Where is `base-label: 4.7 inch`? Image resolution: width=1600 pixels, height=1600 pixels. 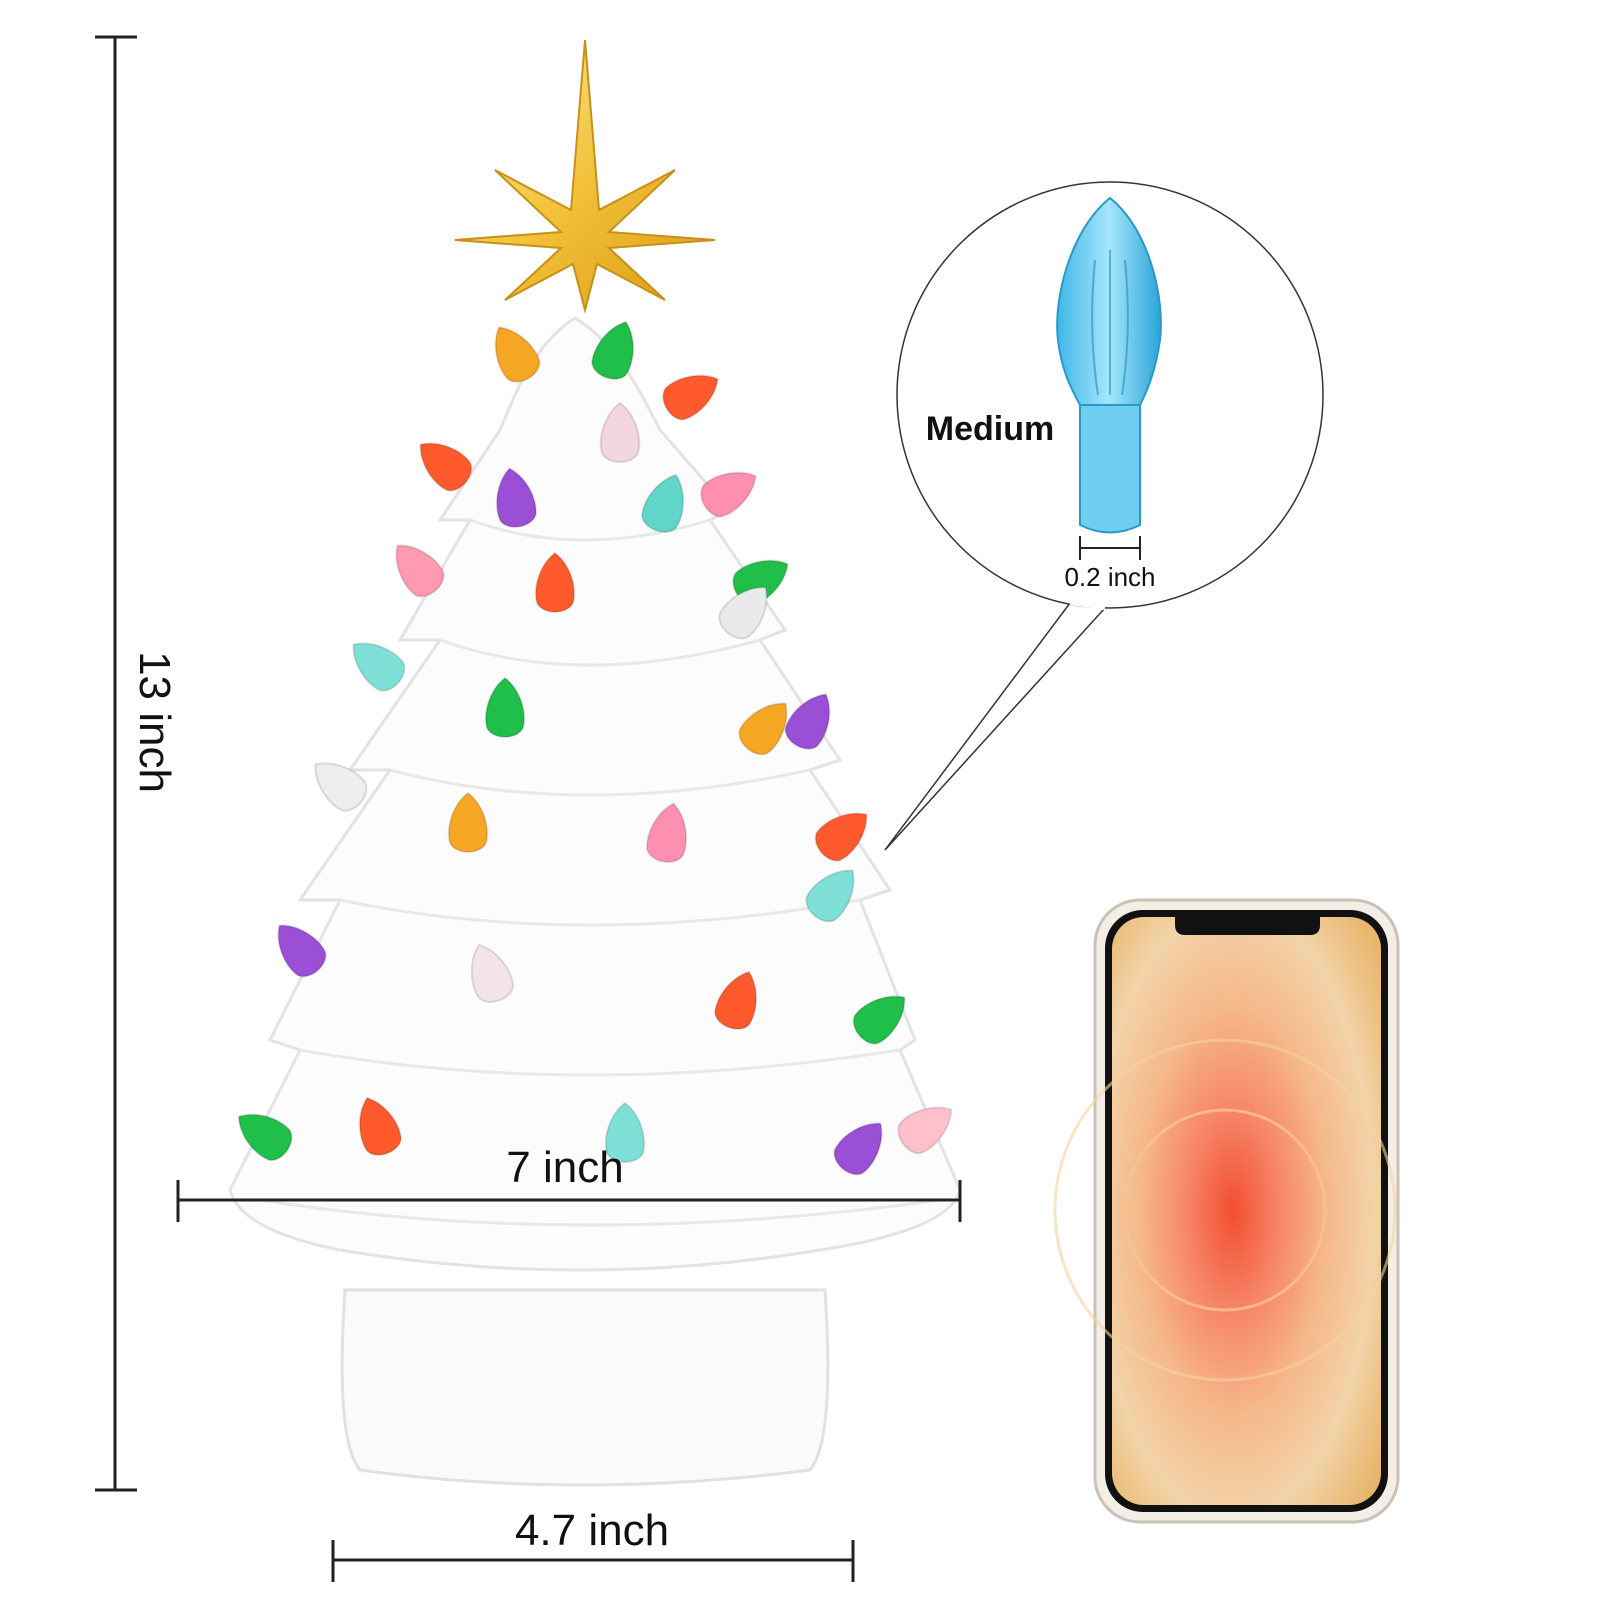 base-label: 4.7 inch is located at coordinates (592, 1530).